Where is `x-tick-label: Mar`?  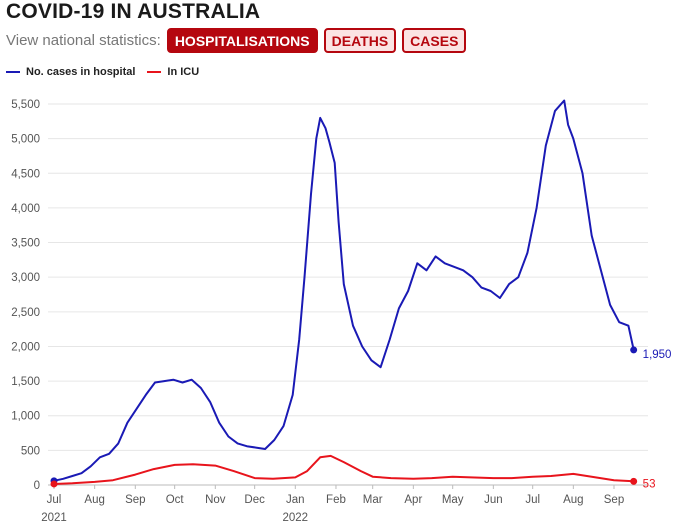 x-tick-label: Mar is located at coordinates (373, 500).